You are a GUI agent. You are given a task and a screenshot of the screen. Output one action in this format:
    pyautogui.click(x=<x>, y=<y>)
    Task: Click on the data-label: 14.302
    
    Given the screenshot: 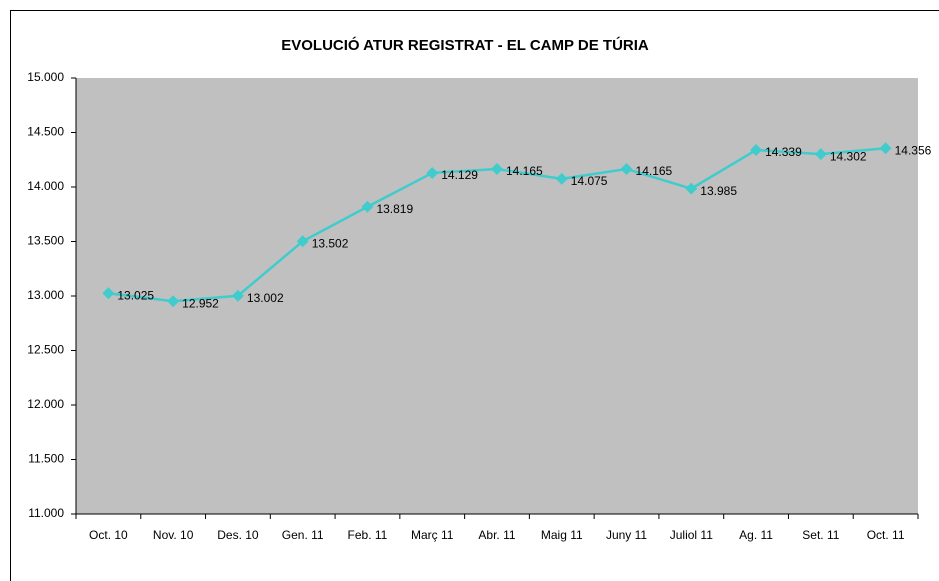 What is the action you would take?
    pyautogui.click(x=848, y=156)
    